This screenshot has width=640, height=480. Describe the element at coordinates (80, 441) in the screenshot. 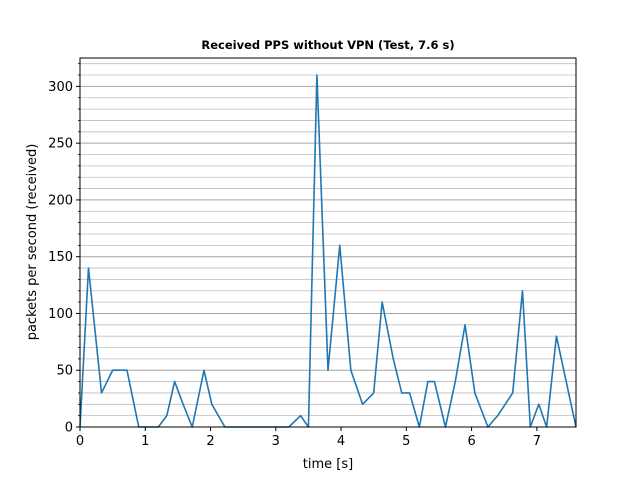

I see `x-tick-label: 0` at that location.